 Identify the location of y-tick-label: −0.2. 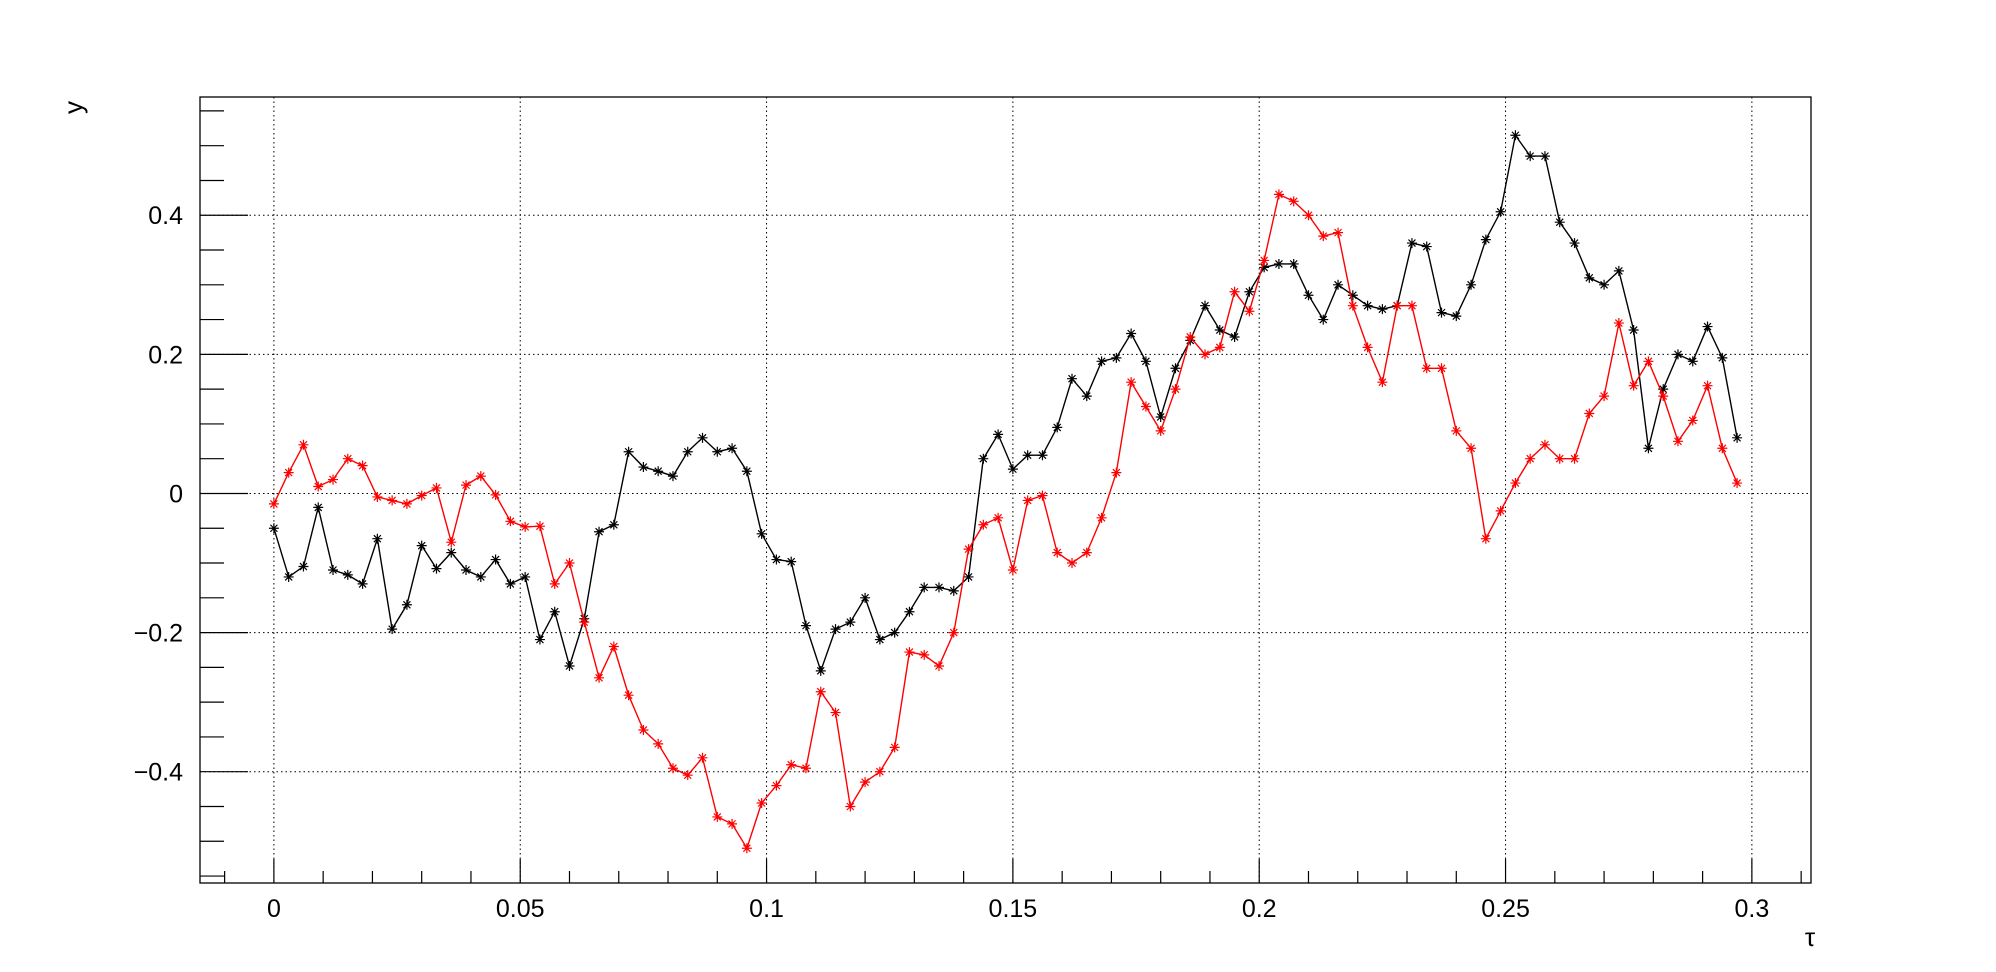
(158, 634).